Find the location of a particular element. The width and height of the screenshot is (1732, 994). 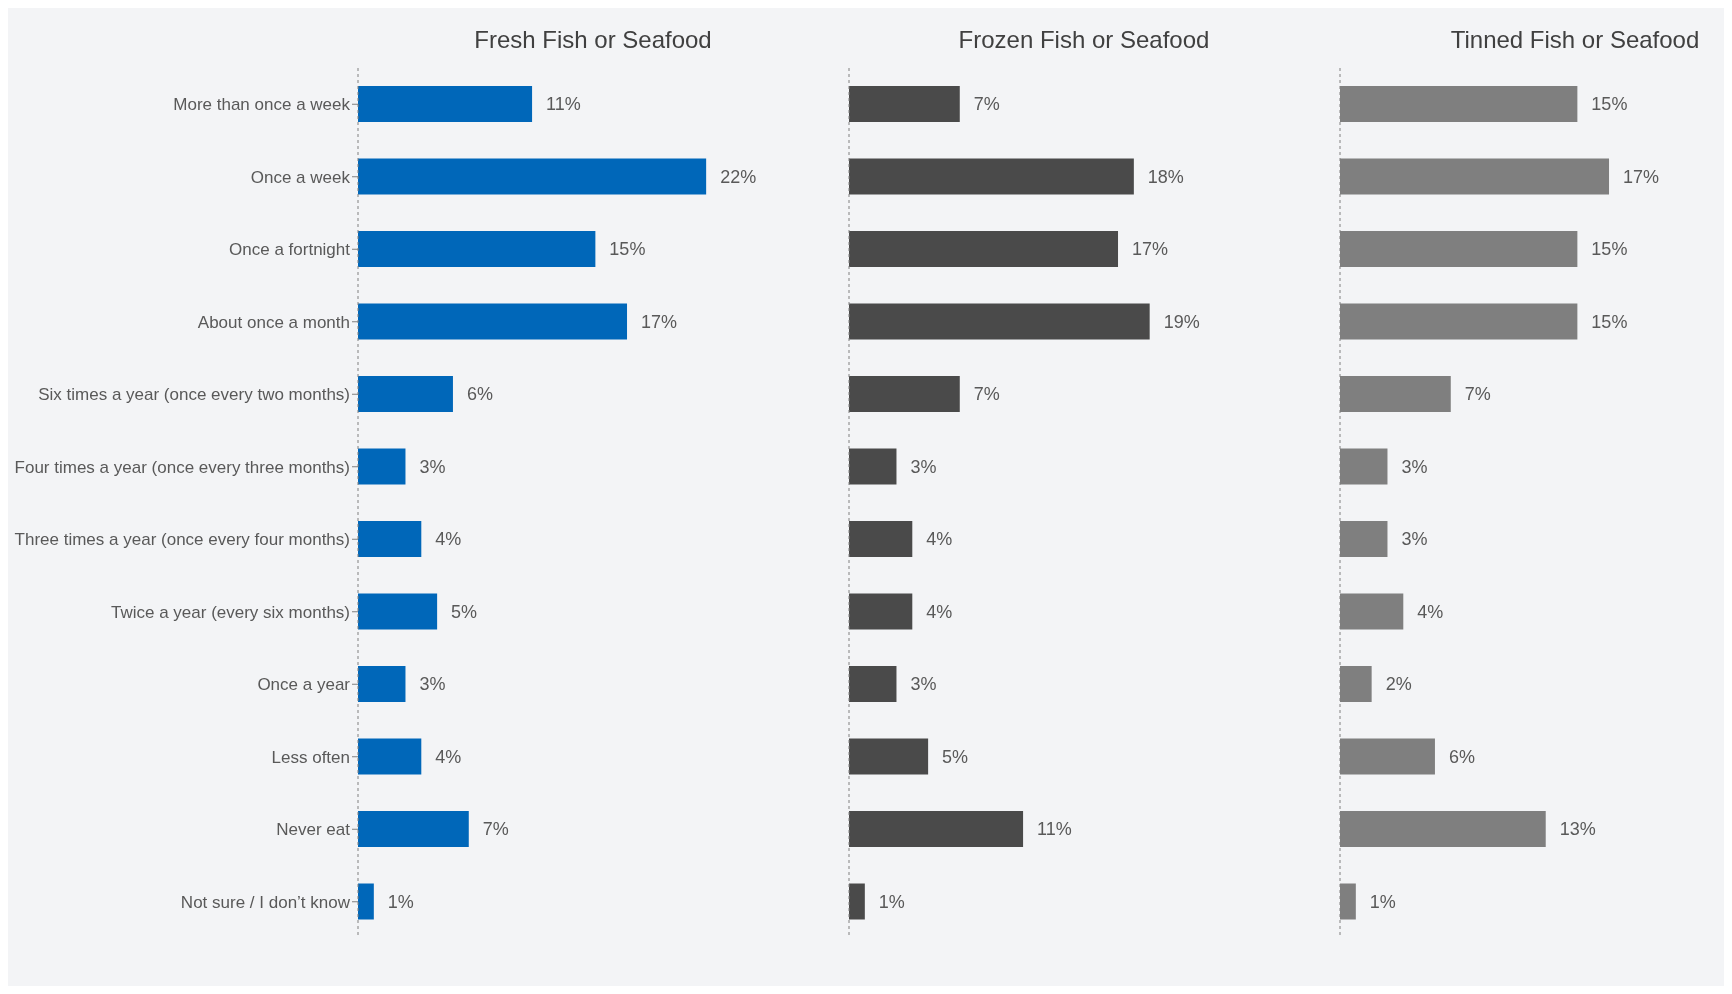

data-label: 22% is located at coordinates (738, 176).